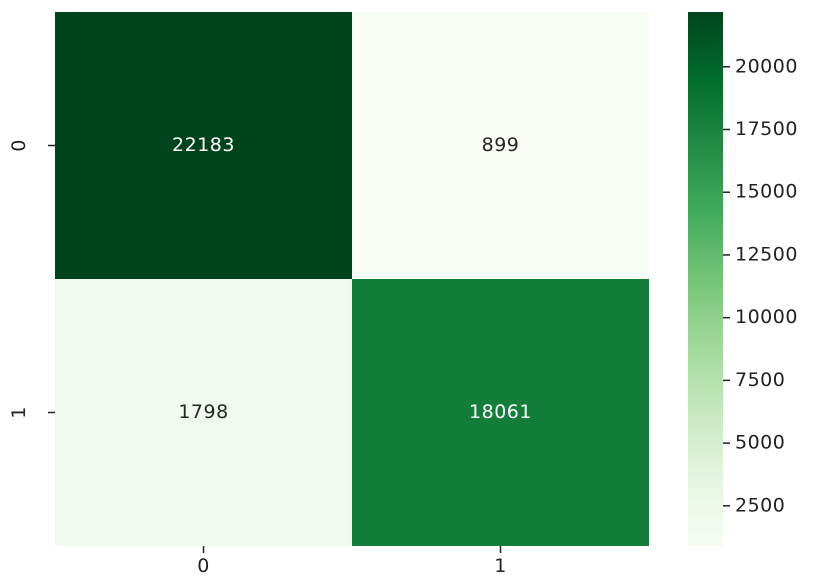 The image size is (830, 580). Describe the element at coordinates (760, 380) in the screenshot. I see `colorbar-tick-label: 7500` at that location.